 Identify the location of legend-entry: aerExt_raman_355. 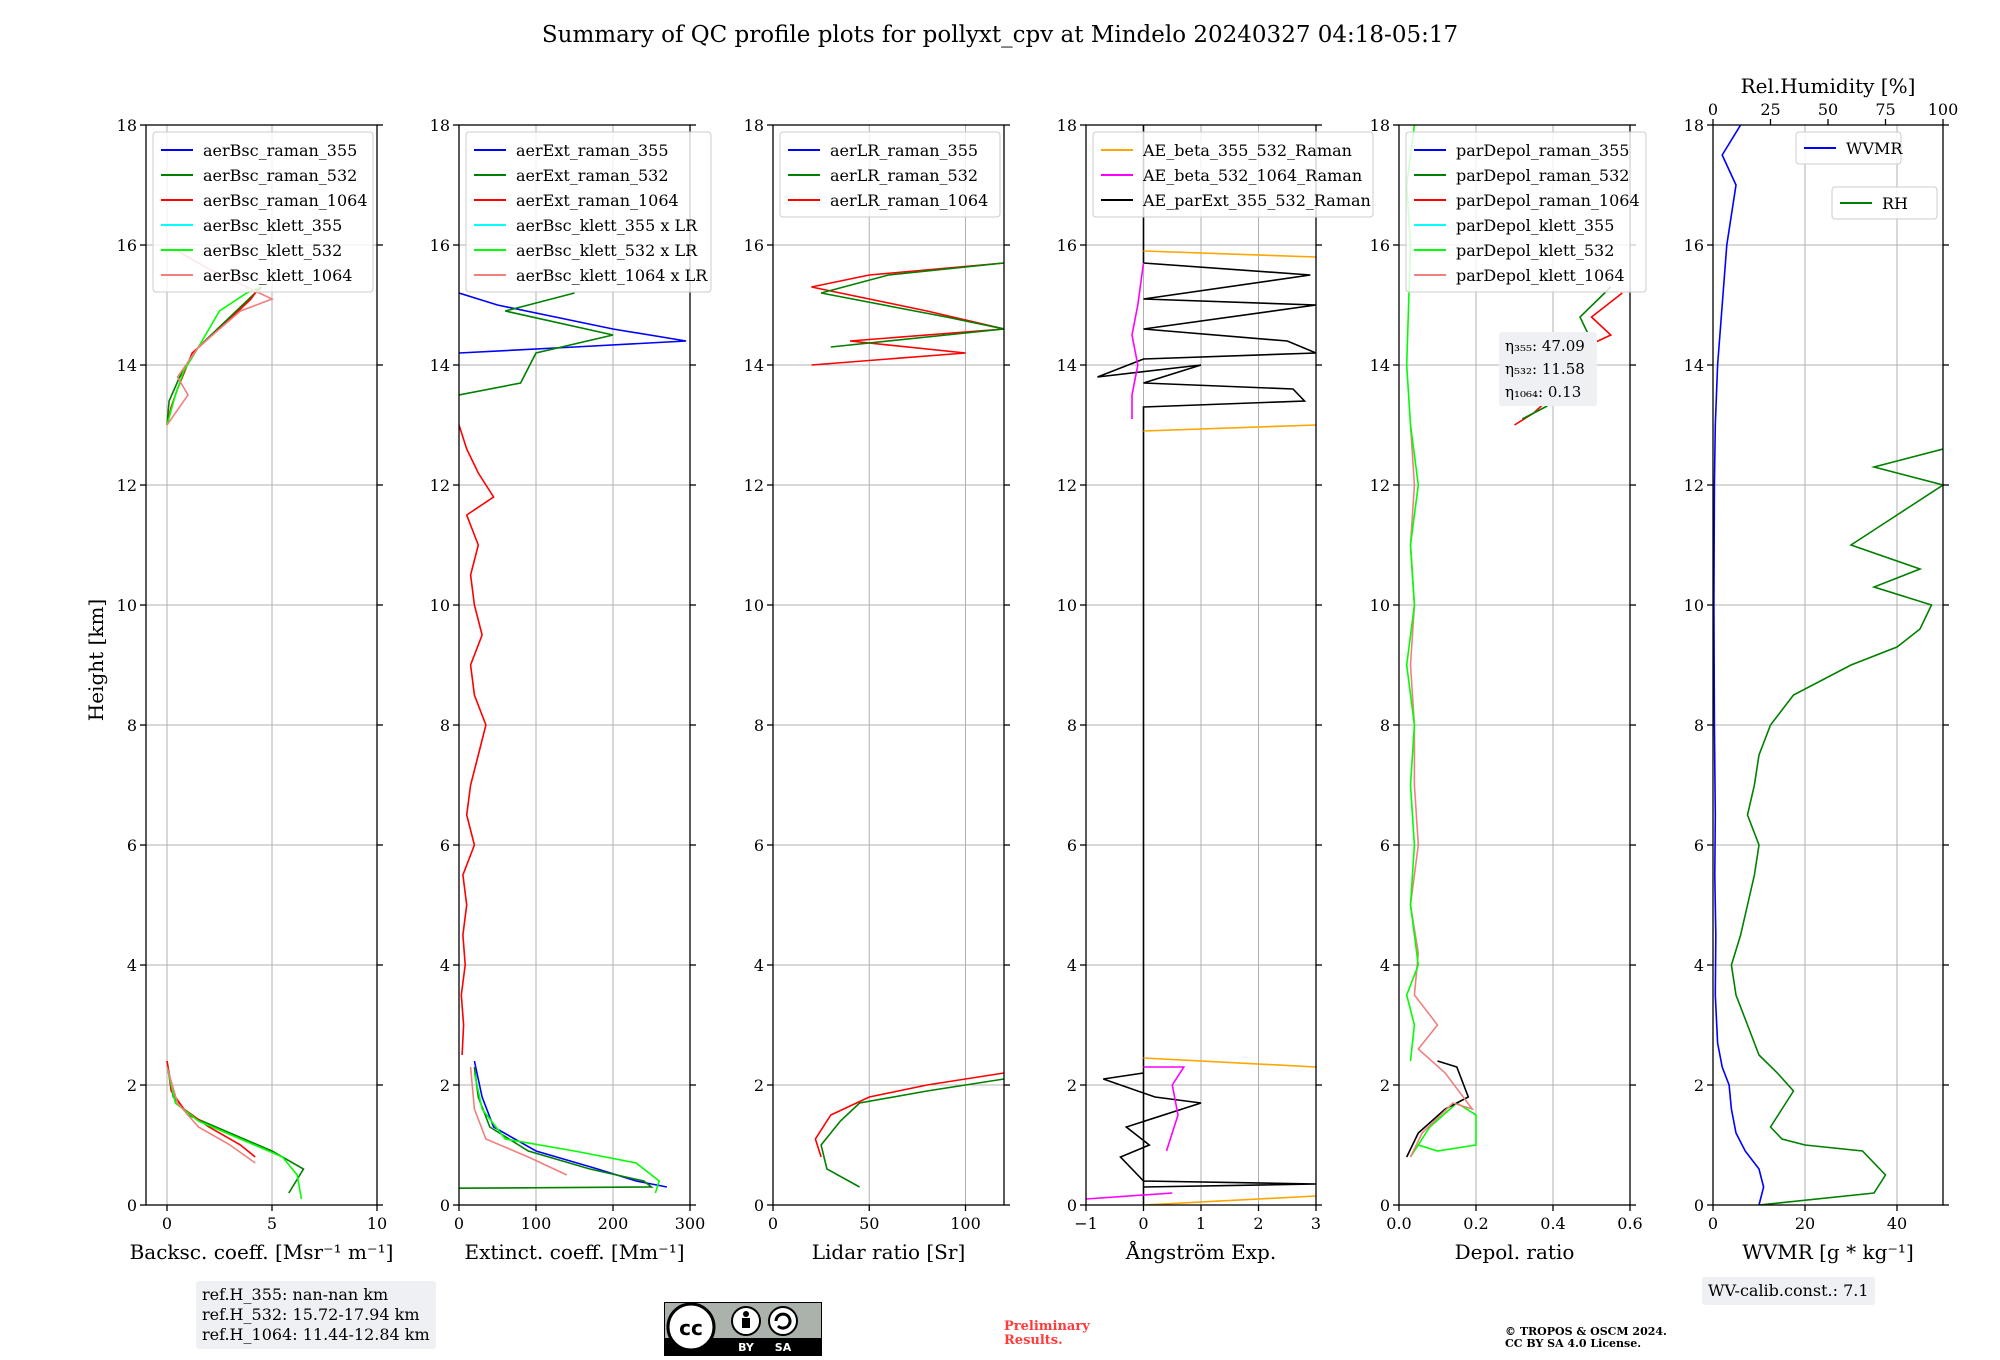
(592, 150).